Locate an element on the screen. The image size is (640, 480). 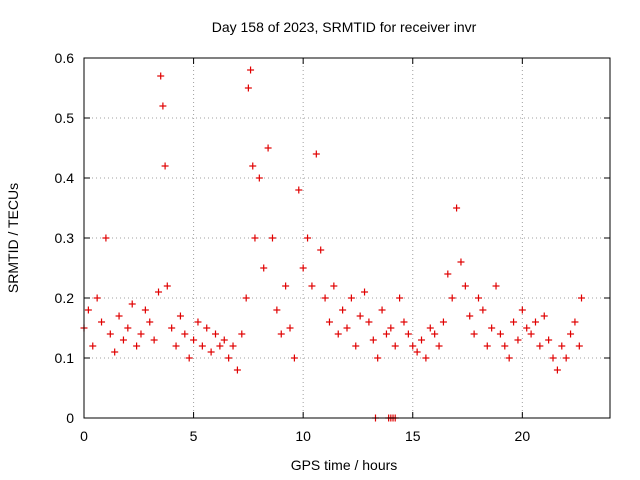
x-tick-label: 5 is located at coordinates (194, 436).